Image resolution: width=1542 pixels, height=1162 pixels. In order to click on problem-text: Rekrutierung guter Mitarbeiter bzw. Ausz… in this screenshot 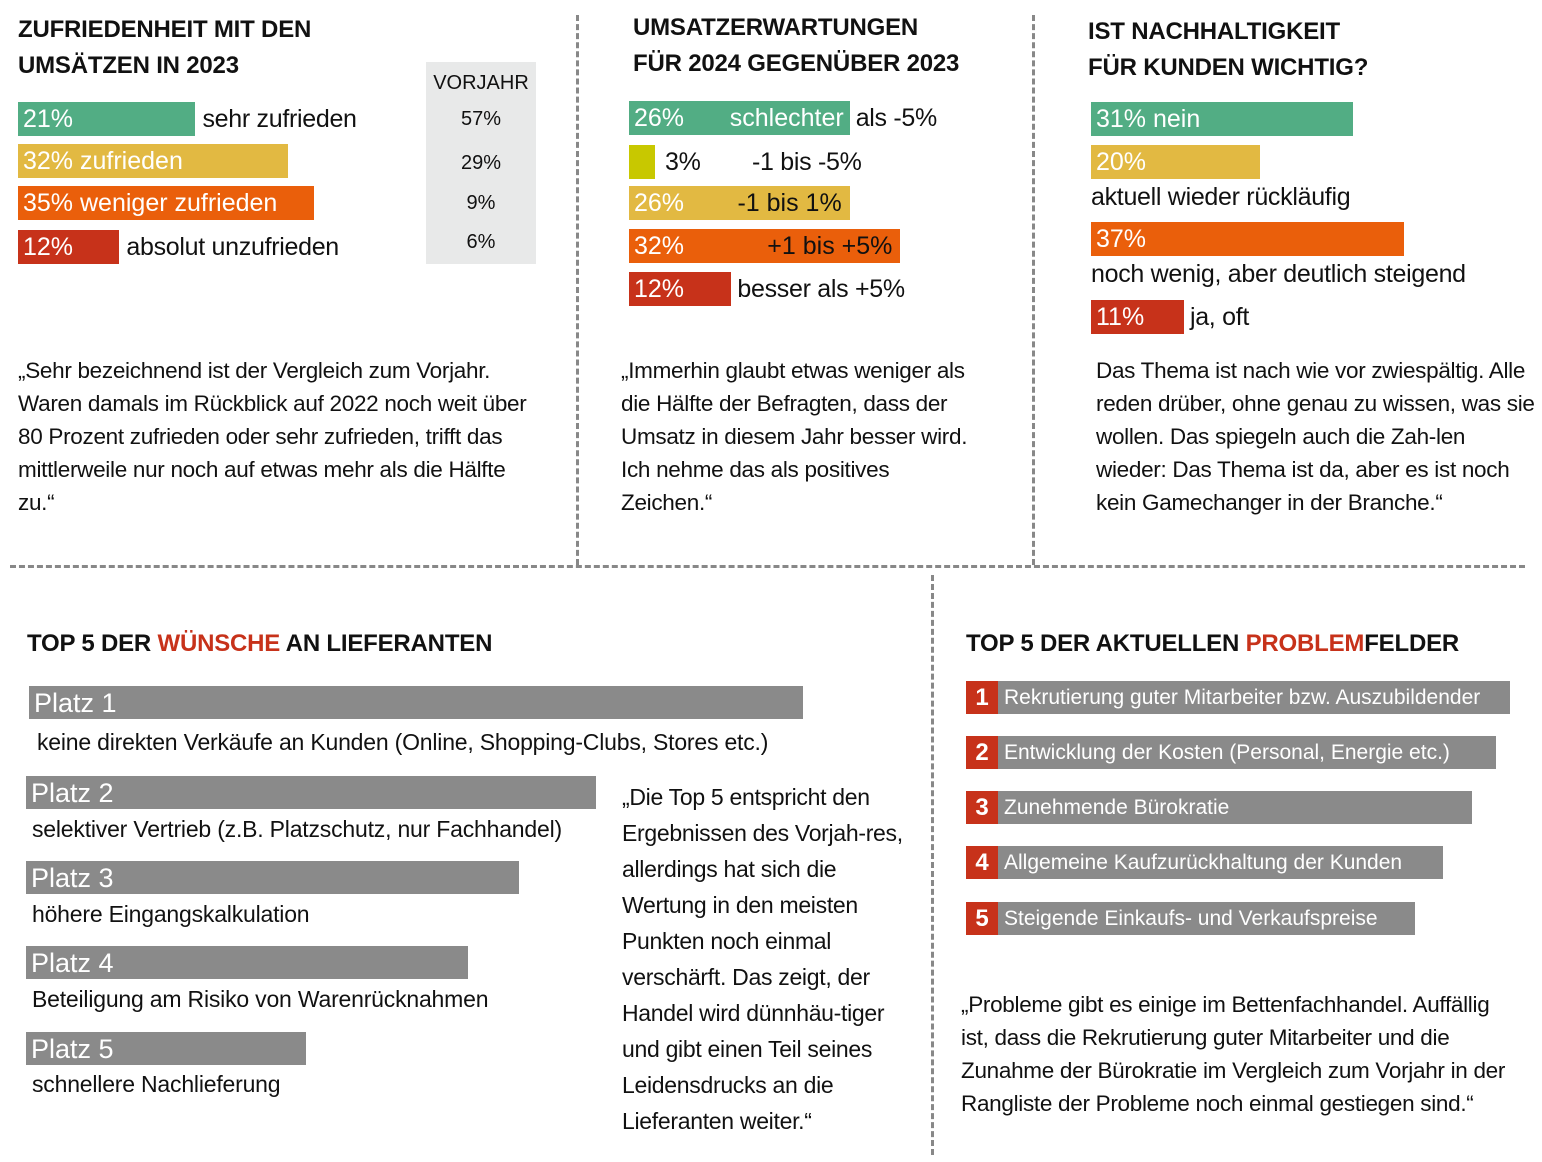, I will do `click(1242, 697)`.